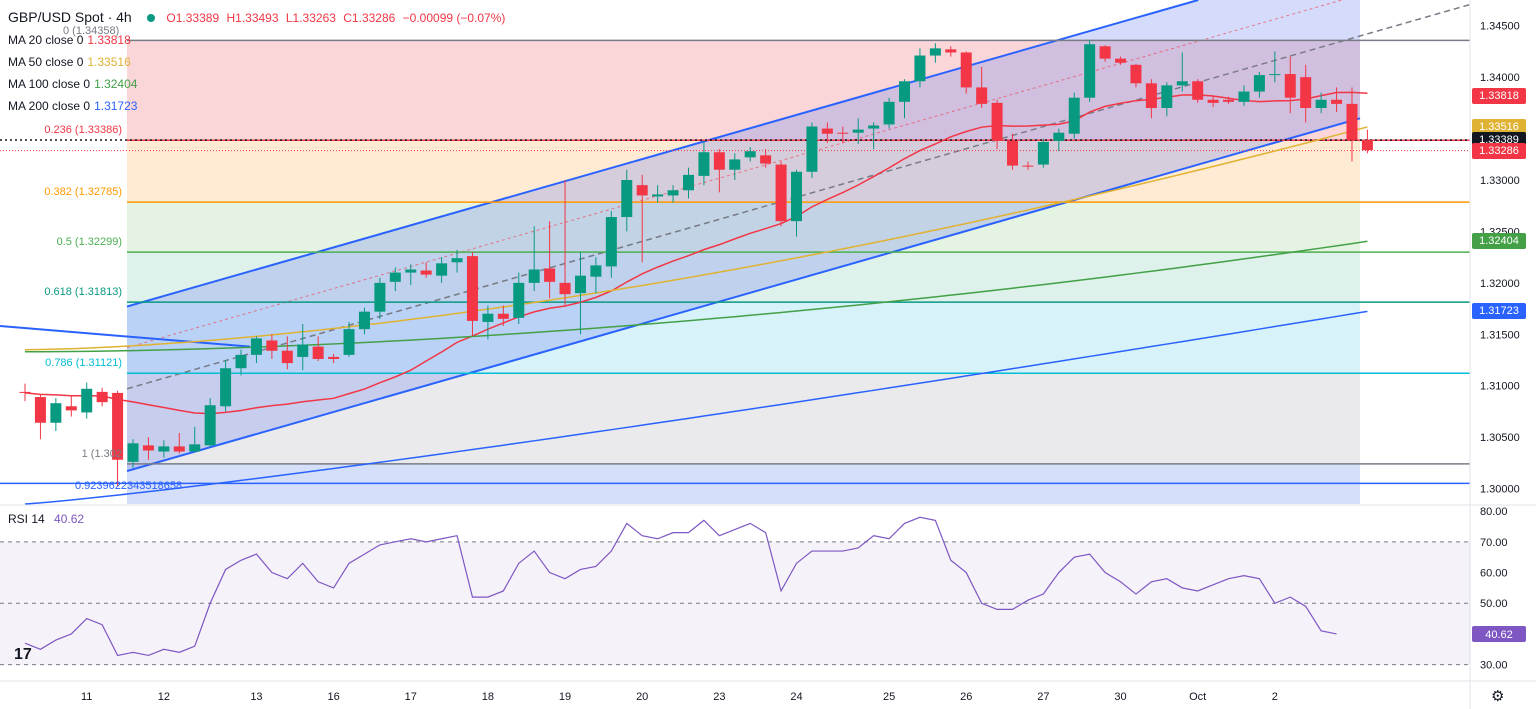 This screenshot has width=1536, height=709. I want to click on rsi-tick-label: 80.00, so click(1494, 512).